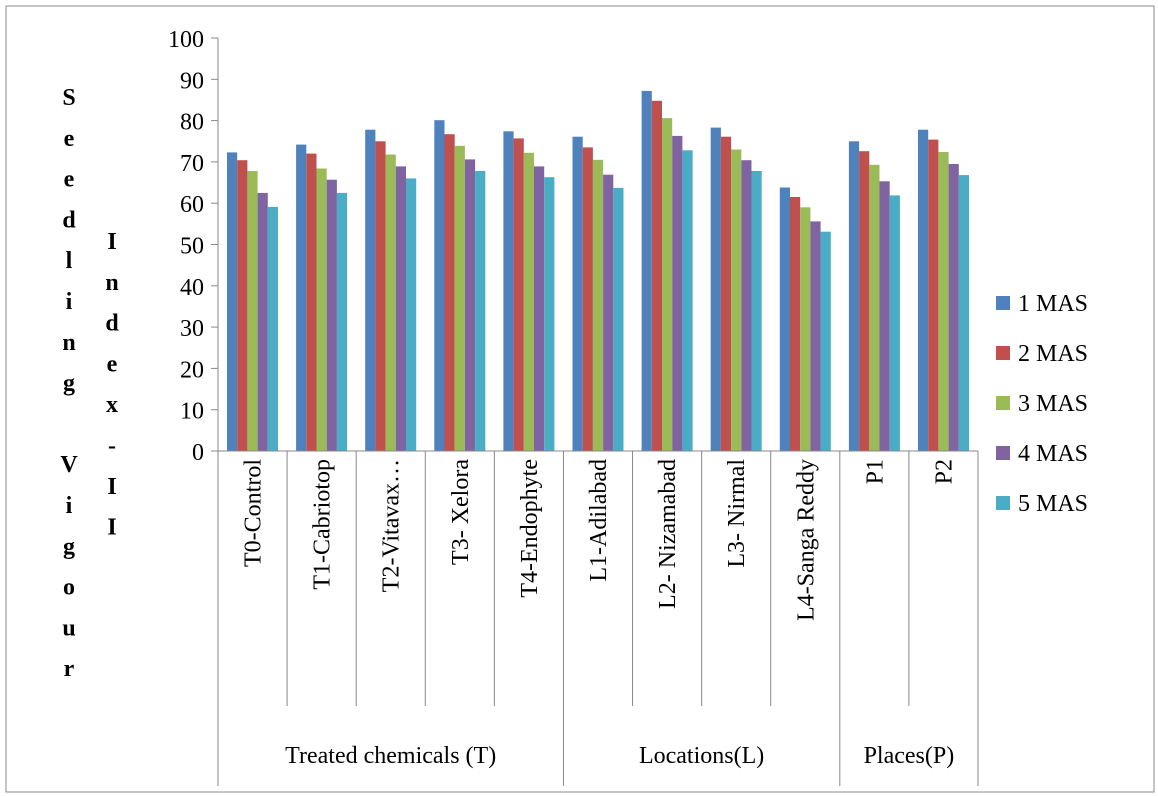  I want to click on legend-label: 5 MAS, so click(1053, 504).